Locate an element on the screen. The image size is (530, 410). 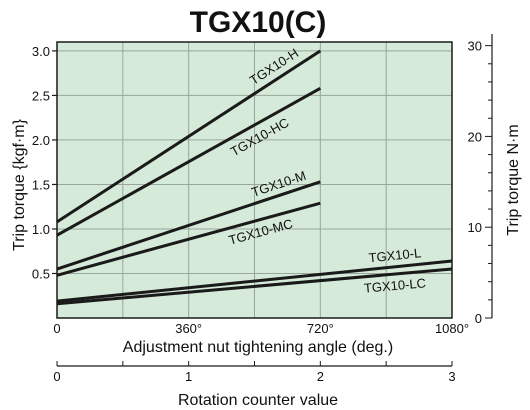
x-tick-label: 0 is located at coordinates (56, 328).